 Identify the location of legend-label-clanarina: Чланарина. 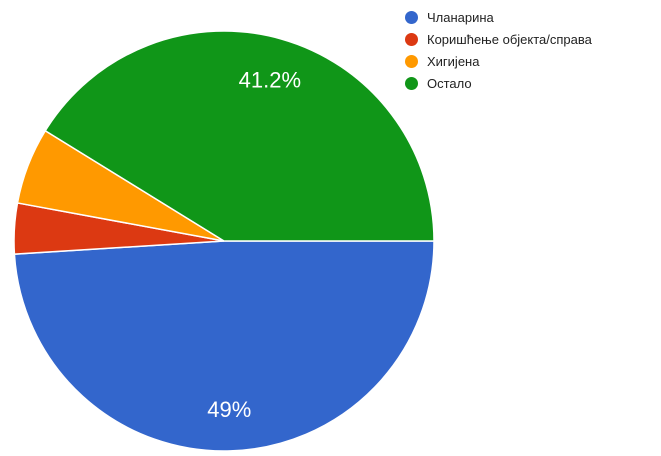
(460, 17).